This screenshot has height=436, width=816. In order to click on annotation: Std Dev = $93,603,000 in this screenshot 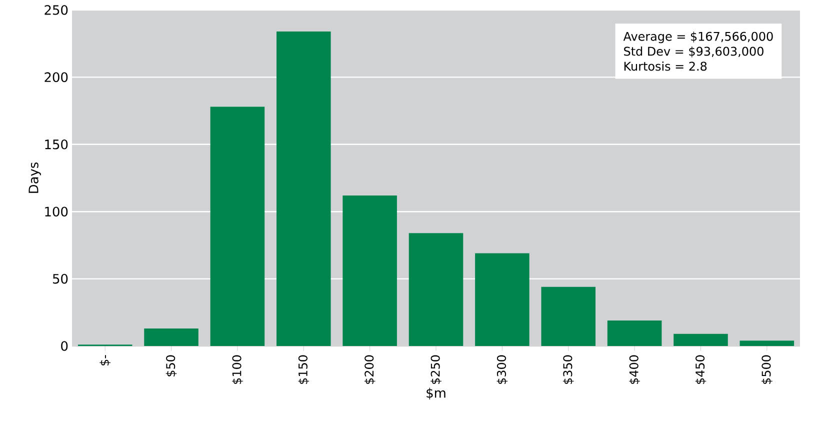, I will do `click(694, 52)`.